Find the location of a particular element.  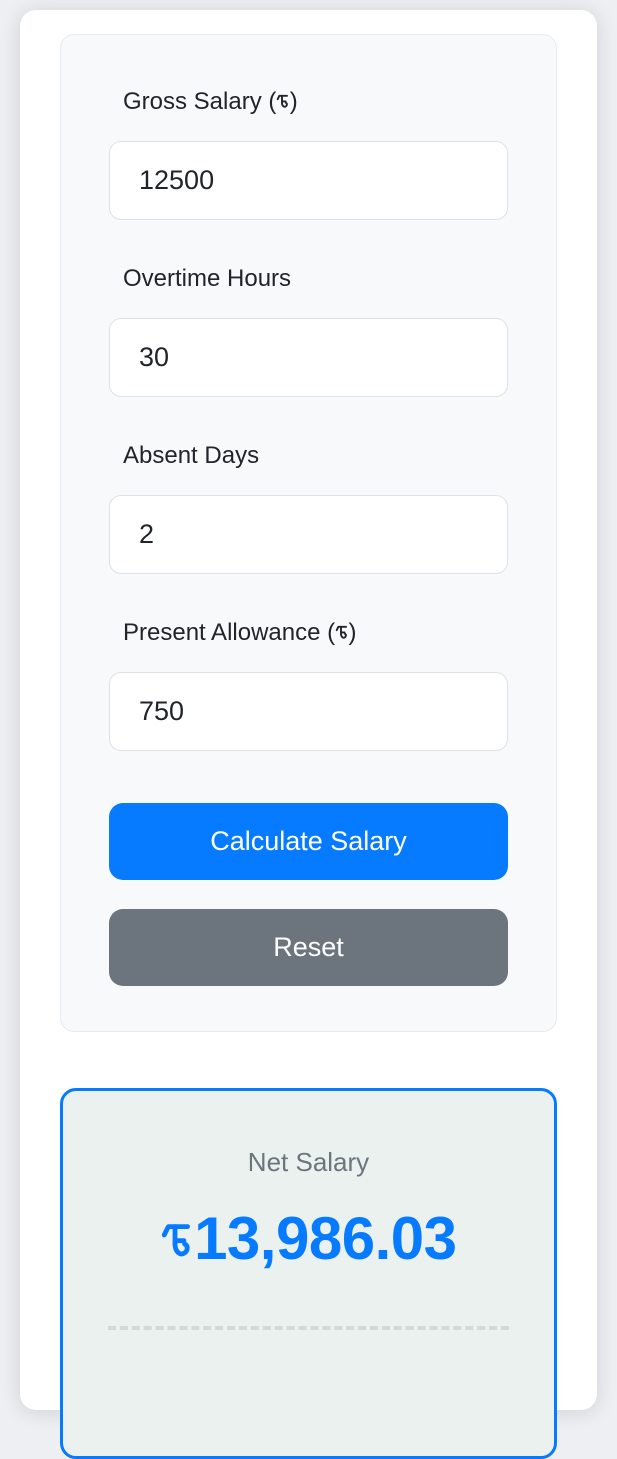

overtime-hours-label: Overtime Hours is located at coordinates (207, 278).